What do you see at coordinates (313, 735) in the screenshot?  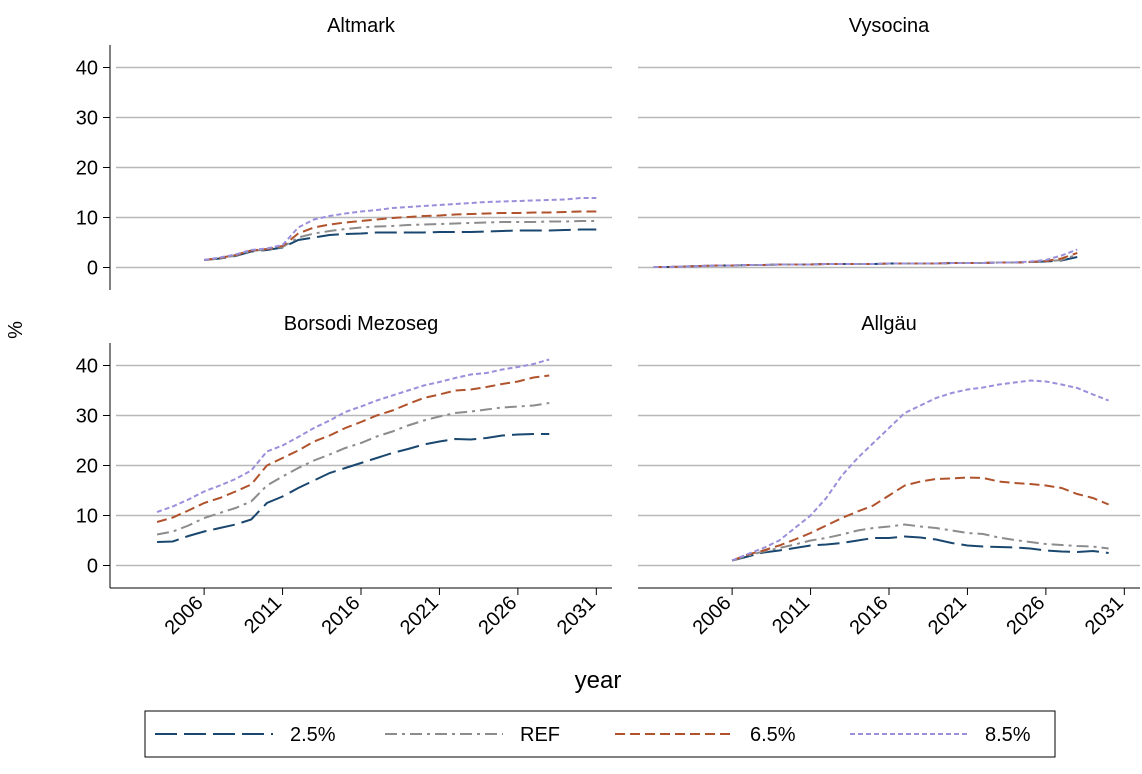 I see `legend-label: 2.5%` at bounding box center [313, 735].